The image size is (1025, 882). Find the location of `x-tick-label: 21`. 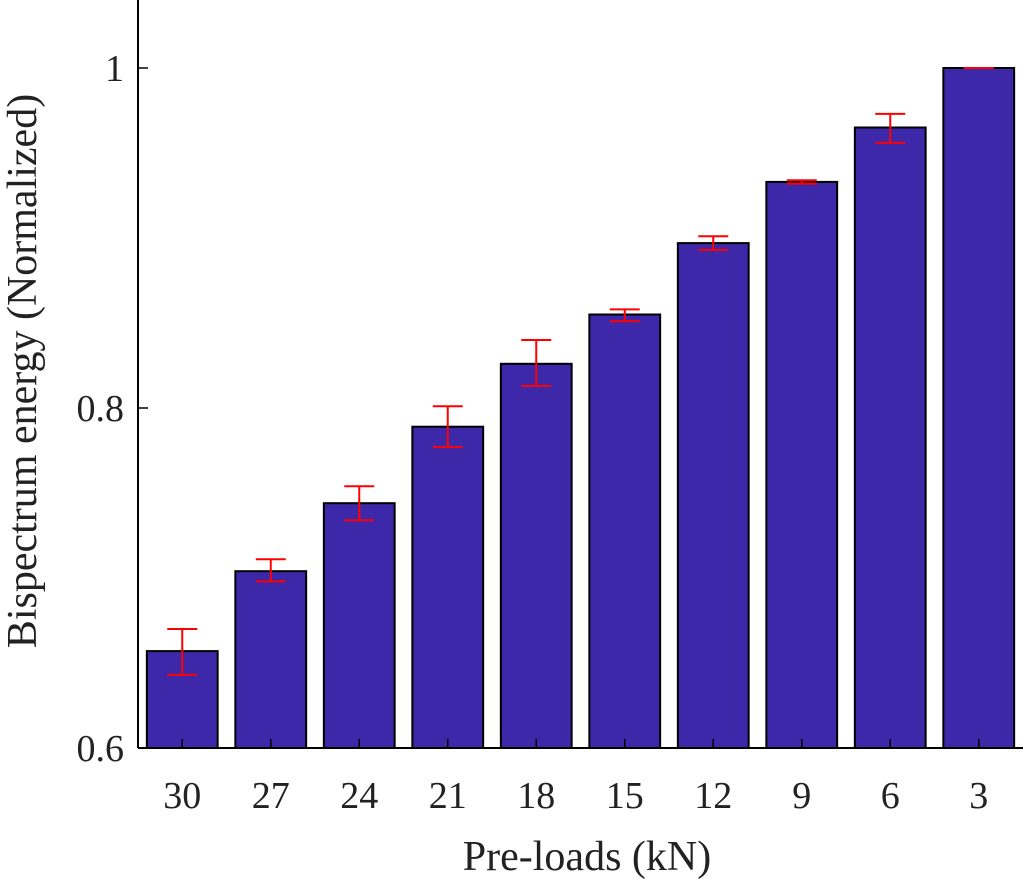

x-tick-label: 21 is located at coordinates (448, 796).